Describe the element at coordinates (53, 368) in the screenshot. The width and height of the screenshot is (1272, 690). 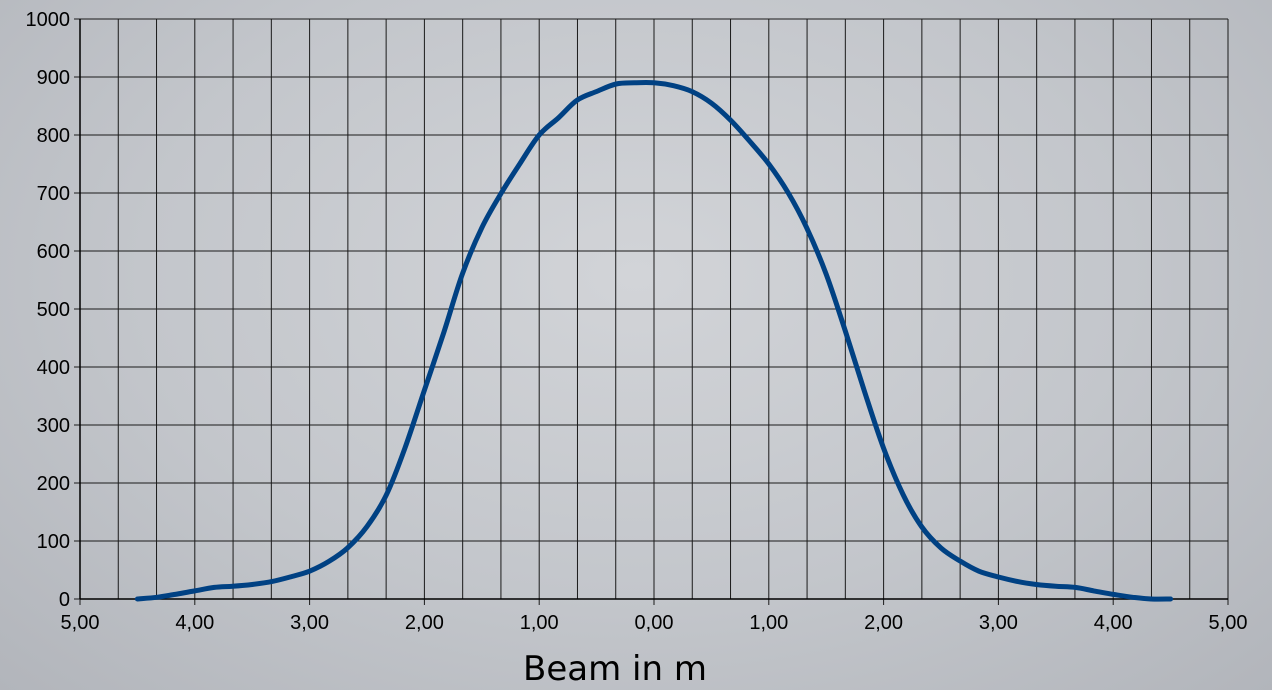
I see `y-tick-label: 400` at that location.